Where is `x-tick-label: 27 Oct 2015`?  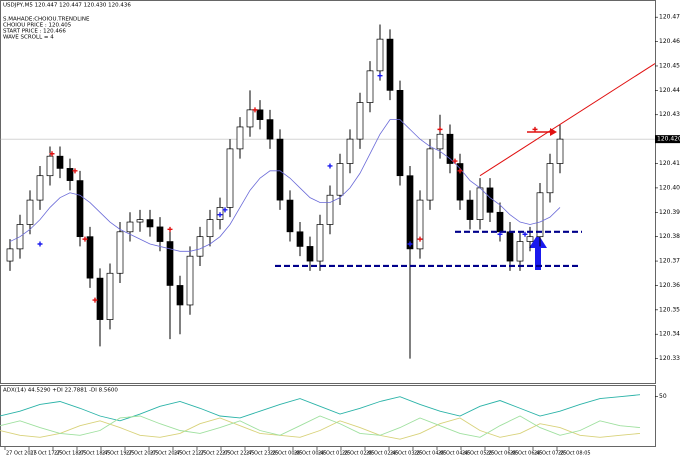
x-tick-label: 27 Oct 2015 is located at coordinates (21, 454).